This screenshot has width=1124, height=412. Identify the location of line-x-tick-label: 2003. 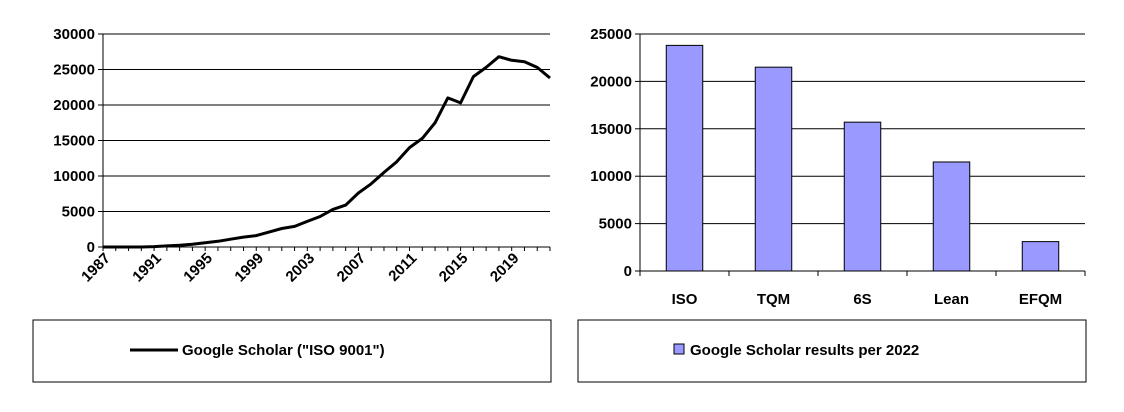
(301, 268).